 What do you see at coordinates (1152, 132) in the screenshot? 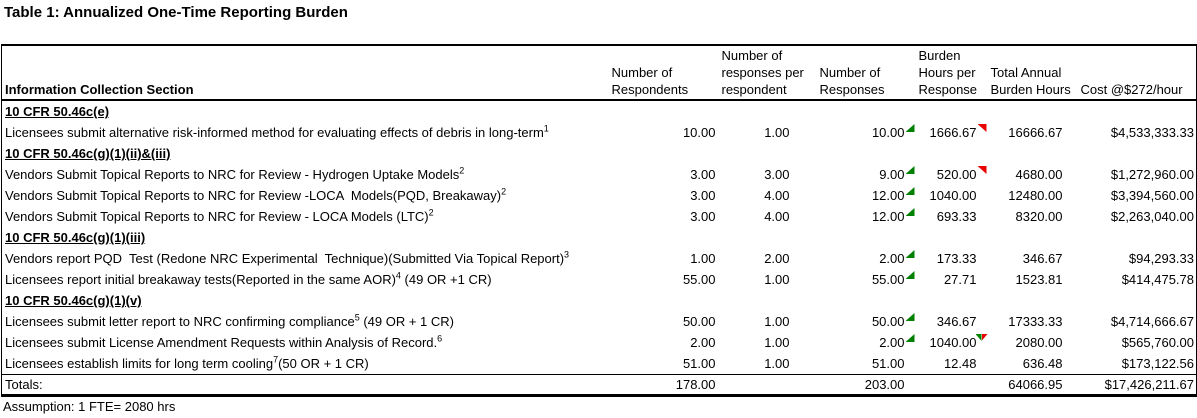
I see `cost-cell: $4,533,333.33` at bounding box center [1152, 132].